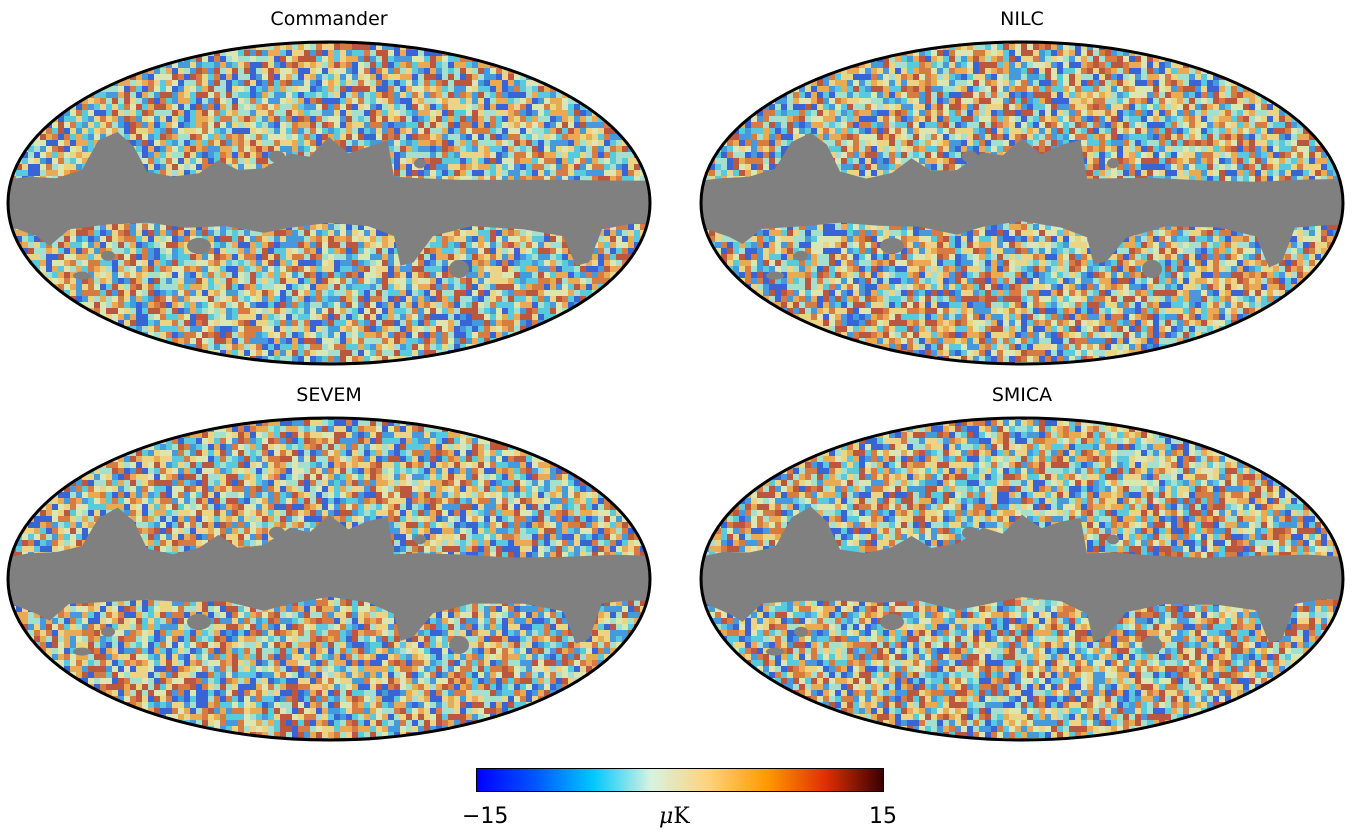  I want to click on colorbar-gradient, so click(680, 780).